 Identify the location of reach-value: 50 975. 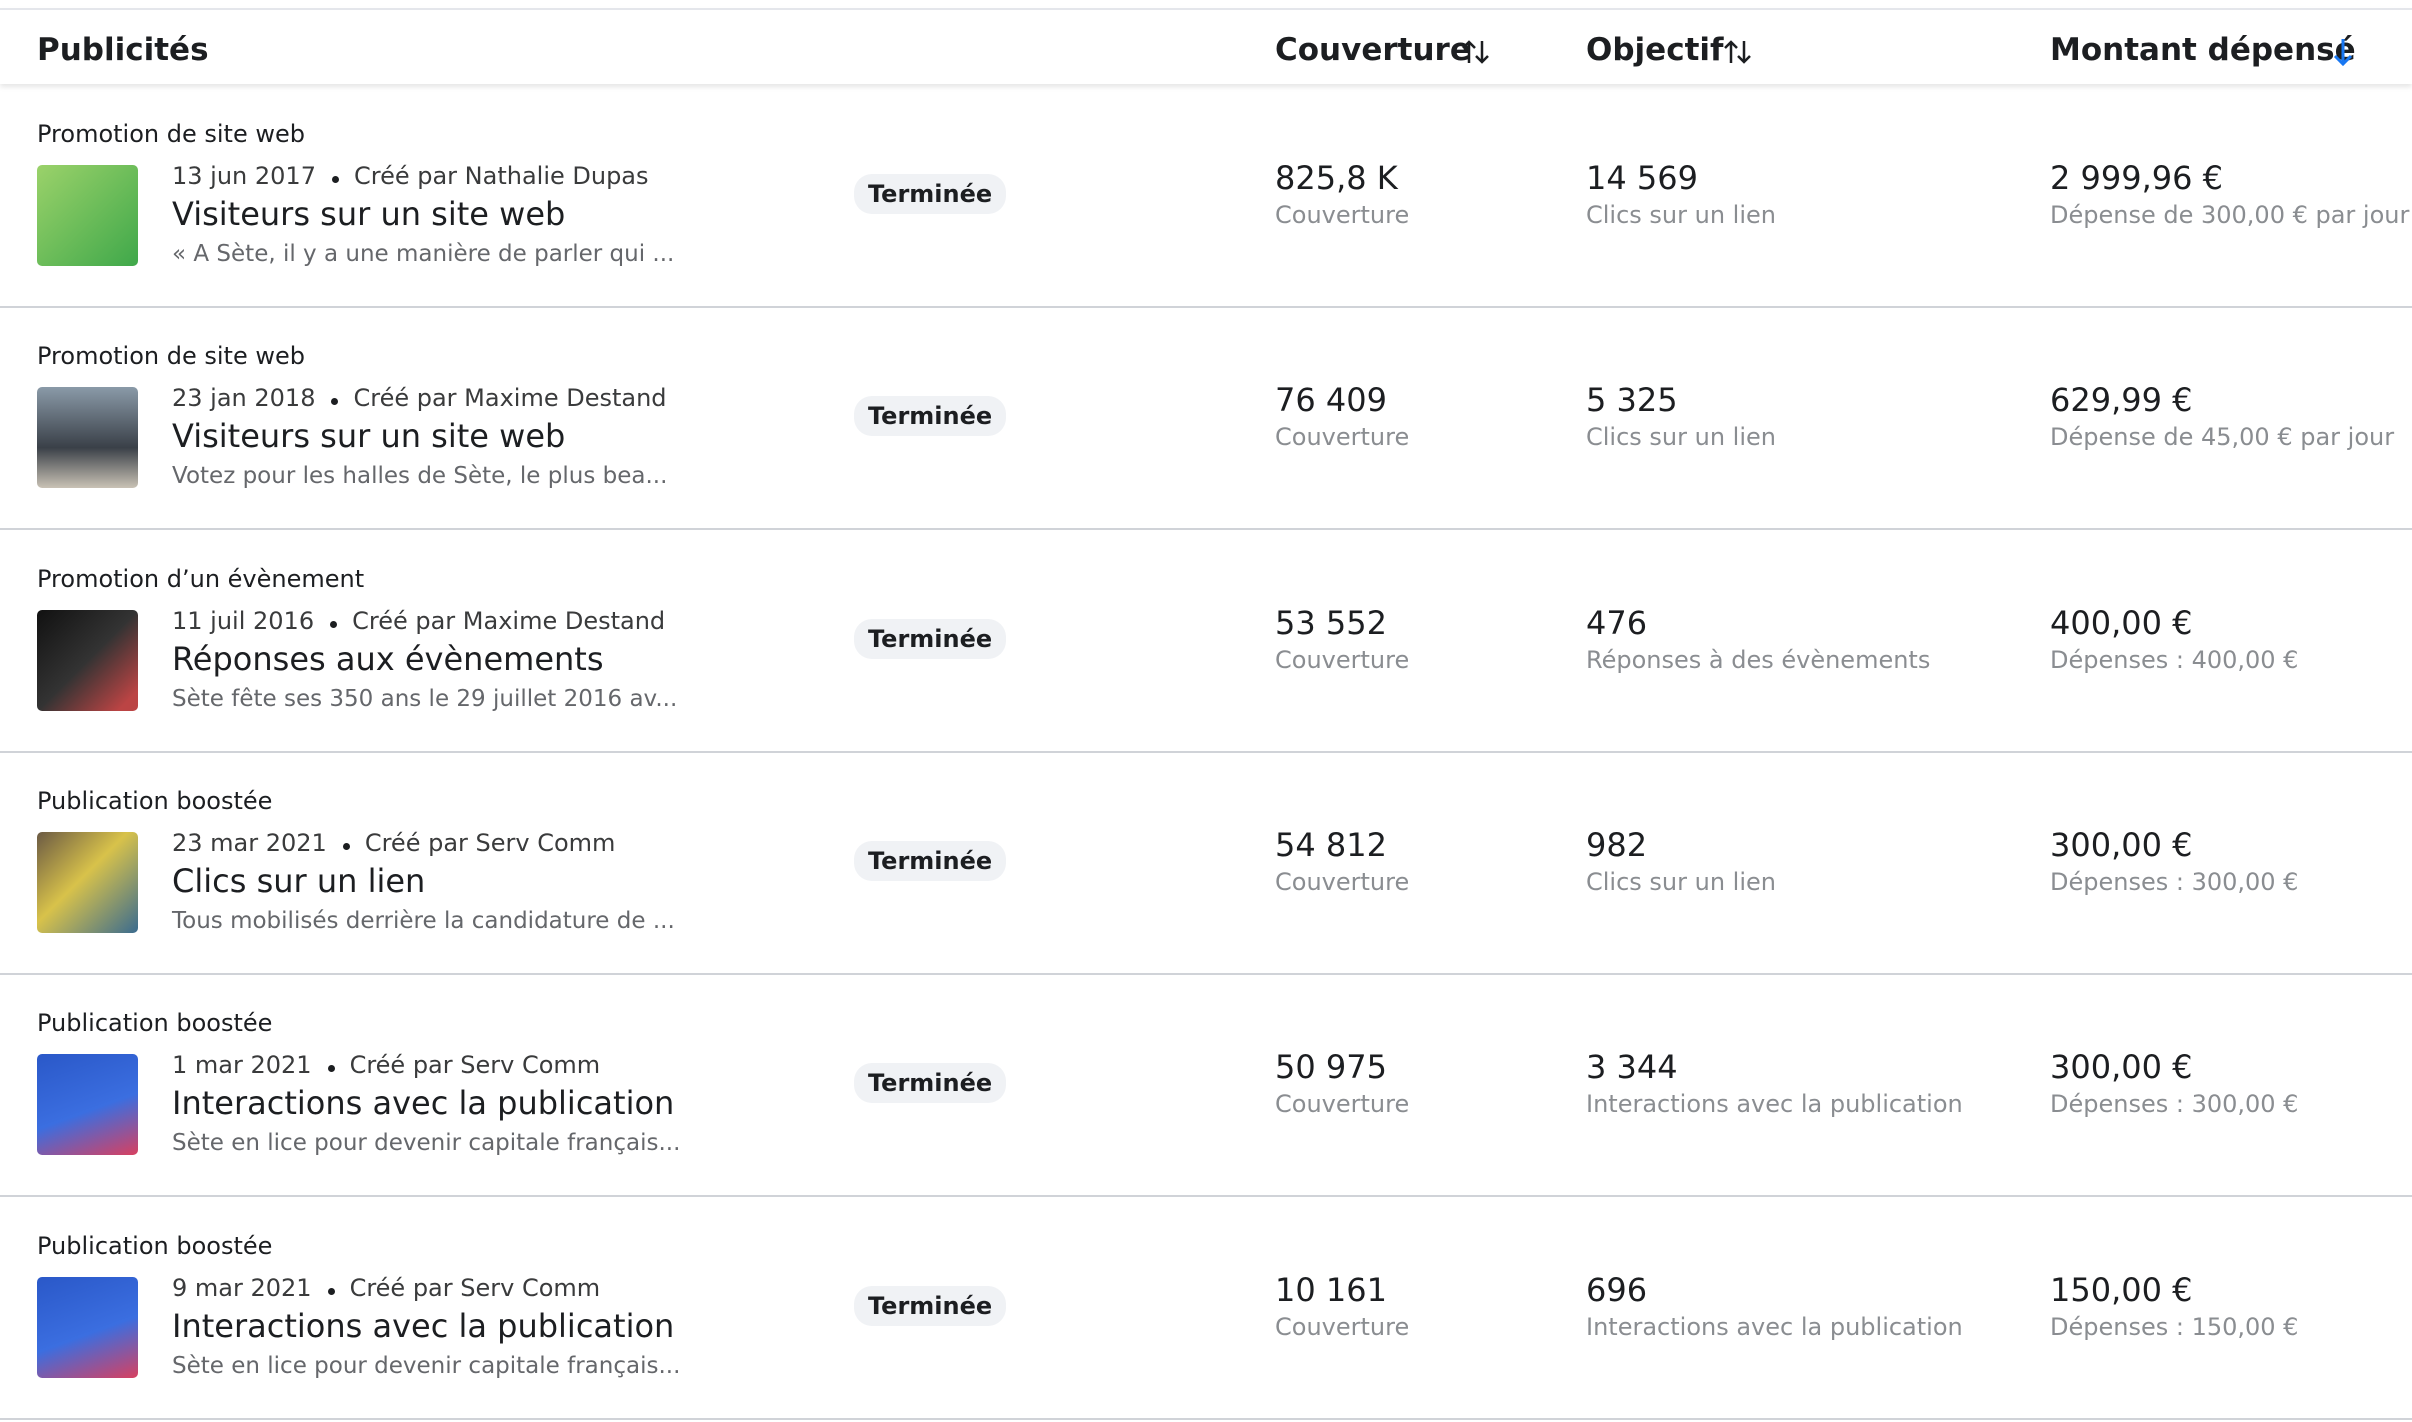
(1331, 1067).